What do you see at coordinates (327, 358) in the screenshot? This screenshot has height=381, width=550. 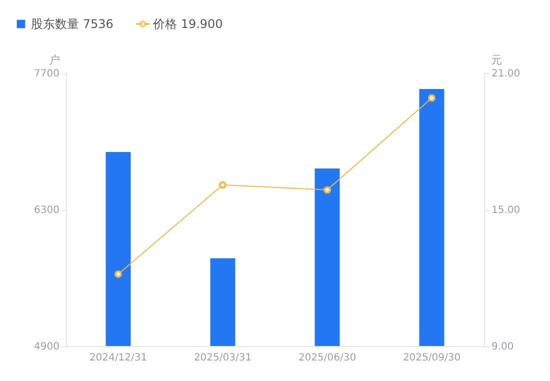 I see `x-tick-label: 2025/06/30` at bounding box center [327, 358].